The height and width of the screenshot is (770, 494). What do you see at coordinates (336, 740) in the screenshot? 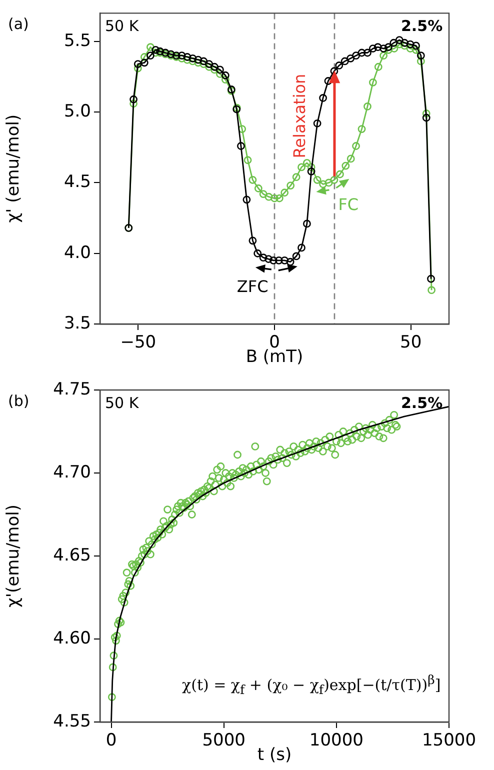
I see `x-tick-label: 10000` at bounding box center [336, 740].